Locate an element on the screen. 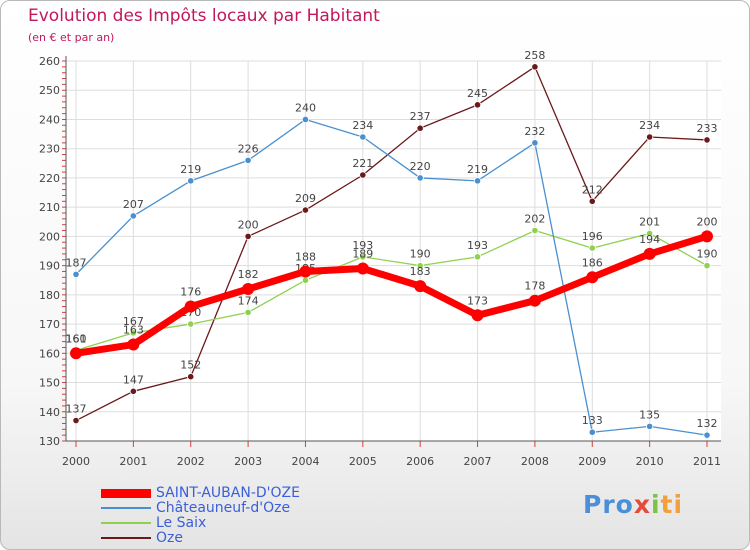 The image size is (750, 550). logo-part: Pro is located at coordinates (608, 504).